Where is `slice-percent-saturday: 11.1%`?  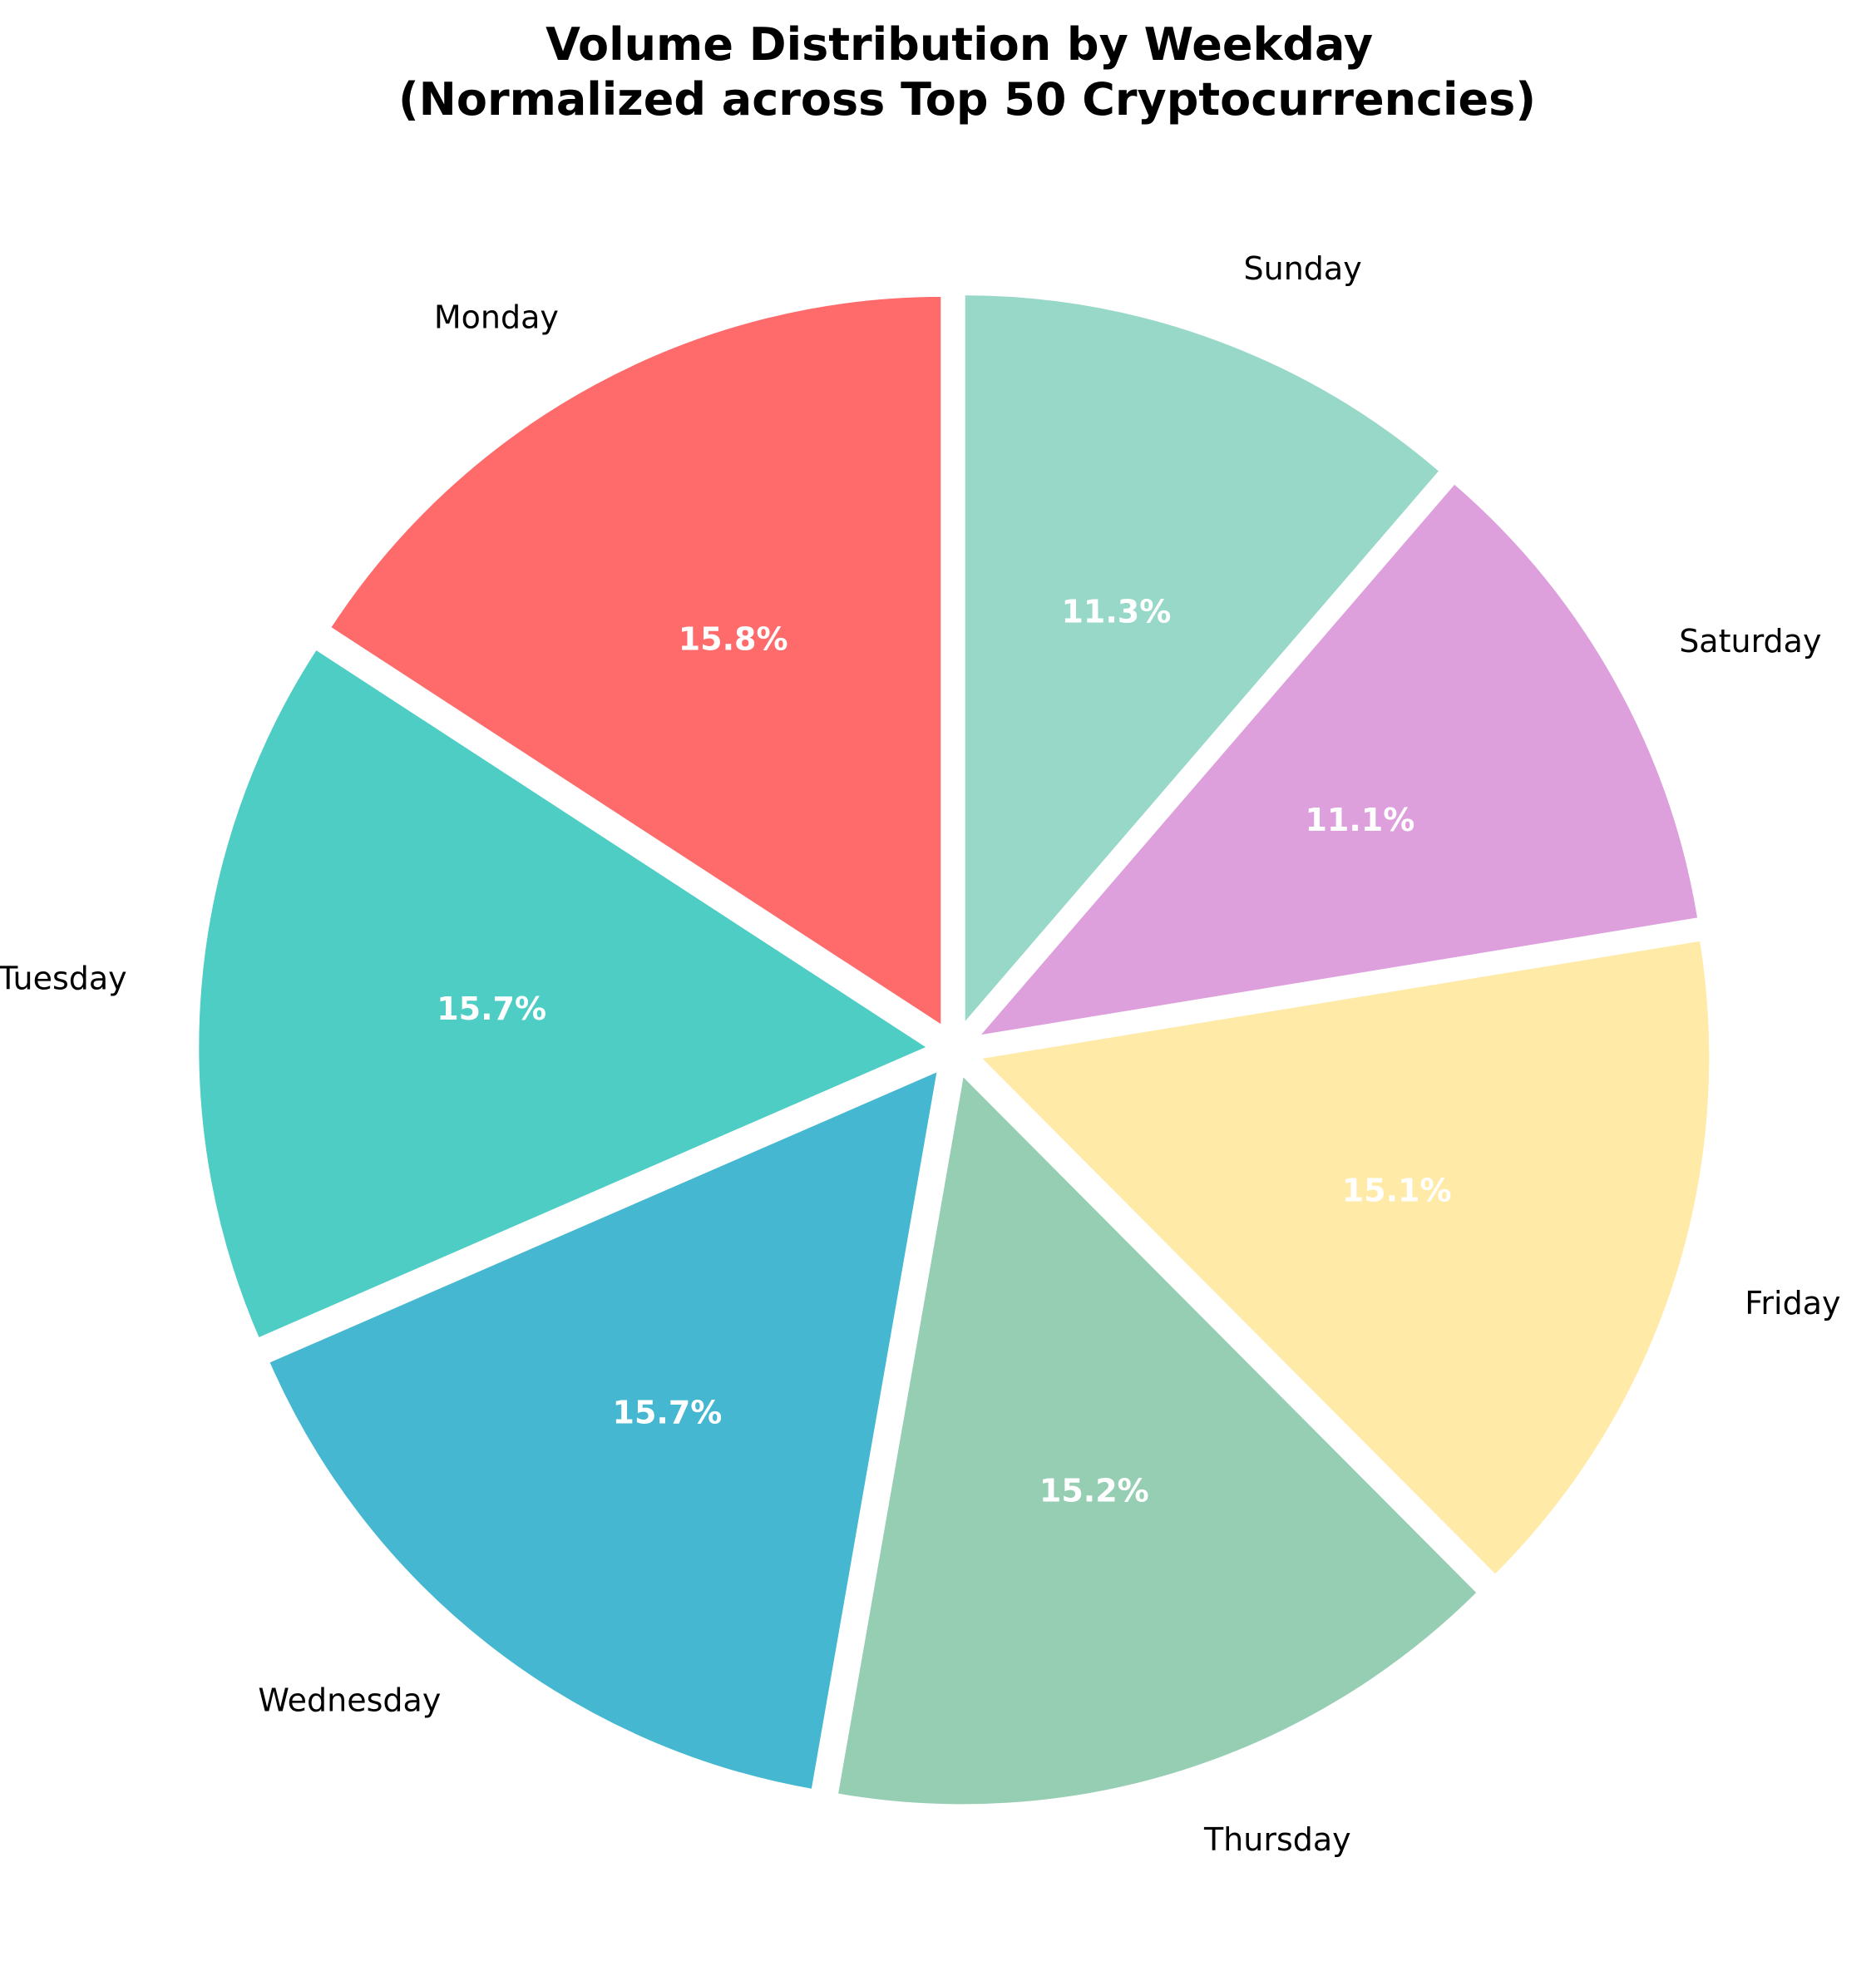
slice-percent-saturday: 11.1% is located at coordinates (1359, 820).